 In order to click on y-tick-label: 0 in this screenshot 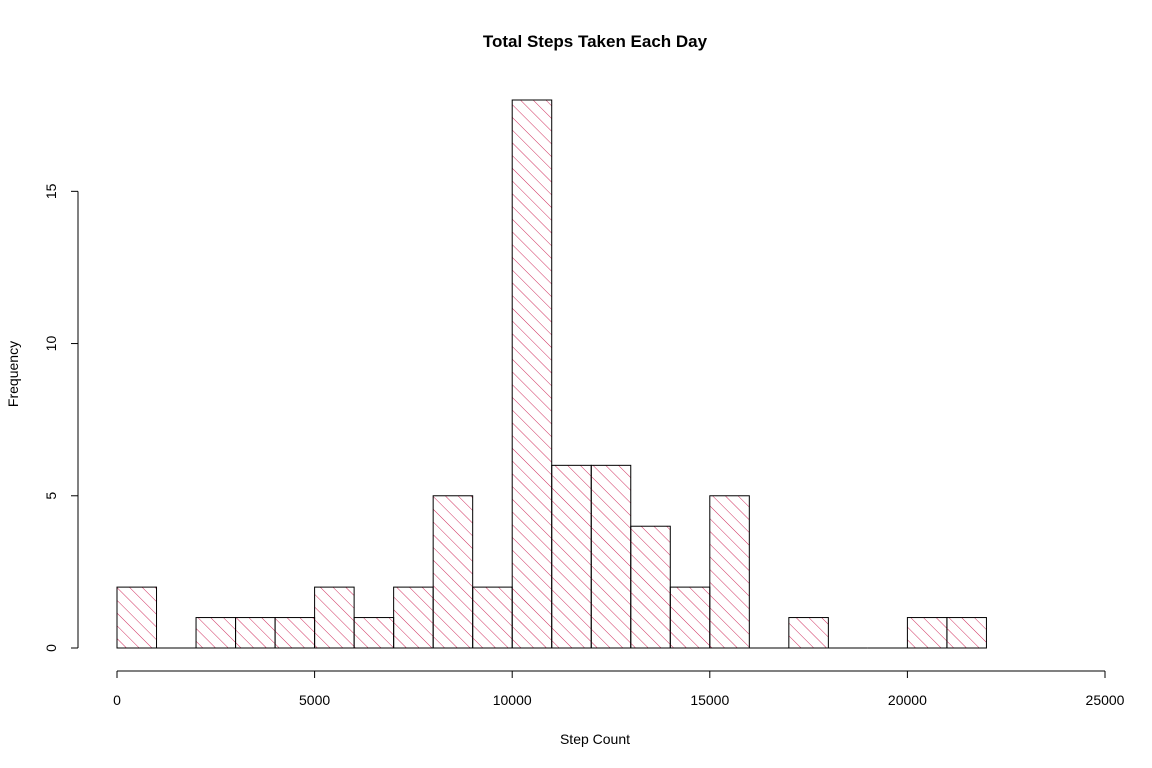, I will do `click(51, 648)`.